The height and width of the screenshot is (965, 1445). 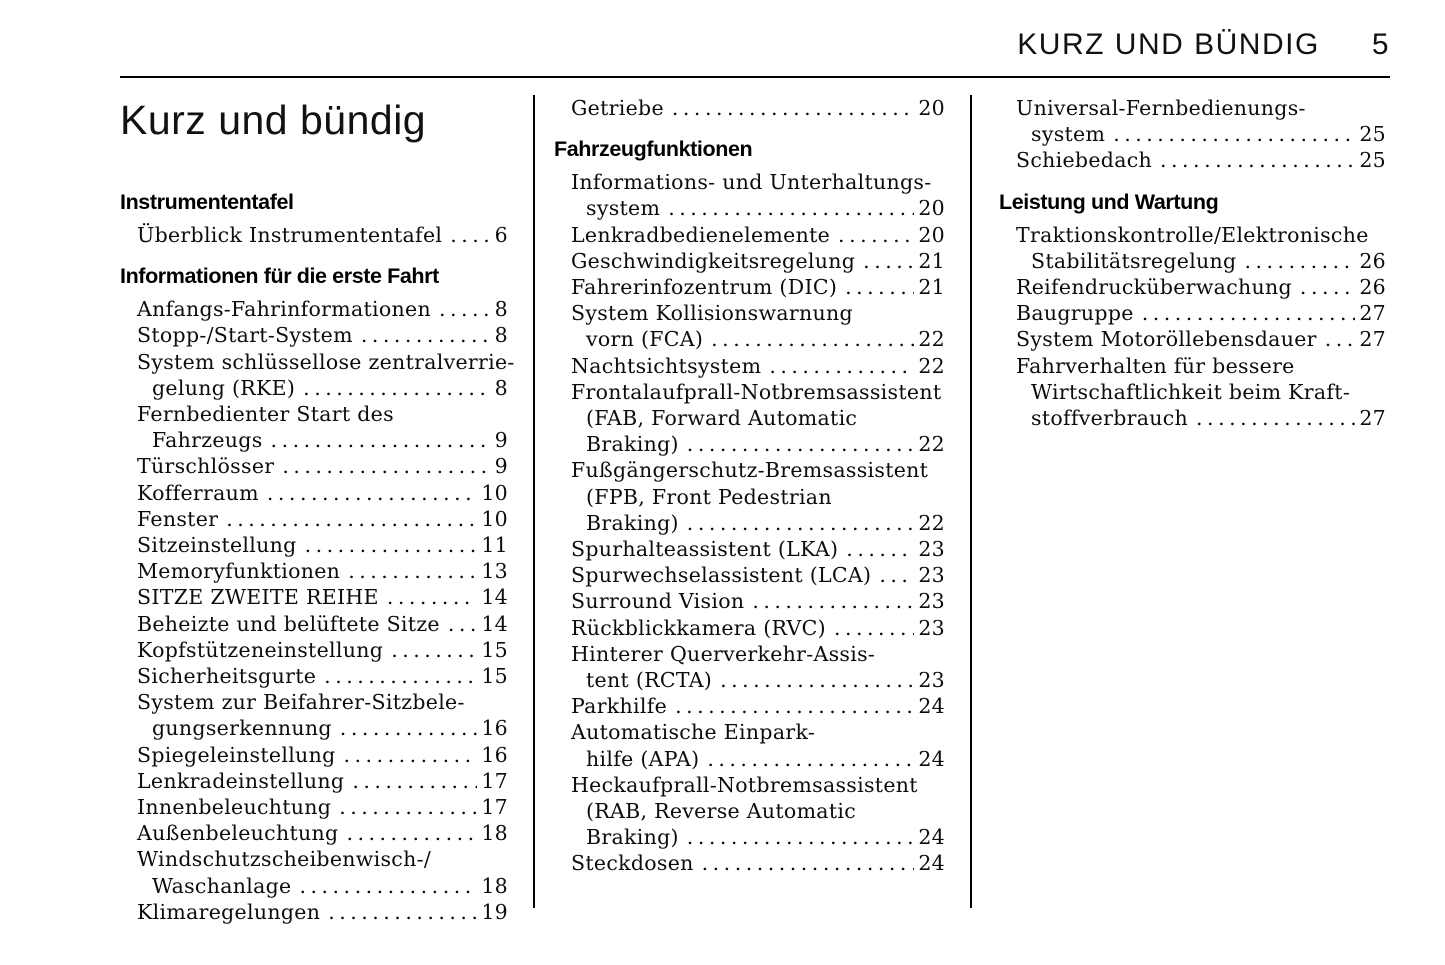 I want to click on entry-line: Parkhilfe 24, so click(x=758, y=706).